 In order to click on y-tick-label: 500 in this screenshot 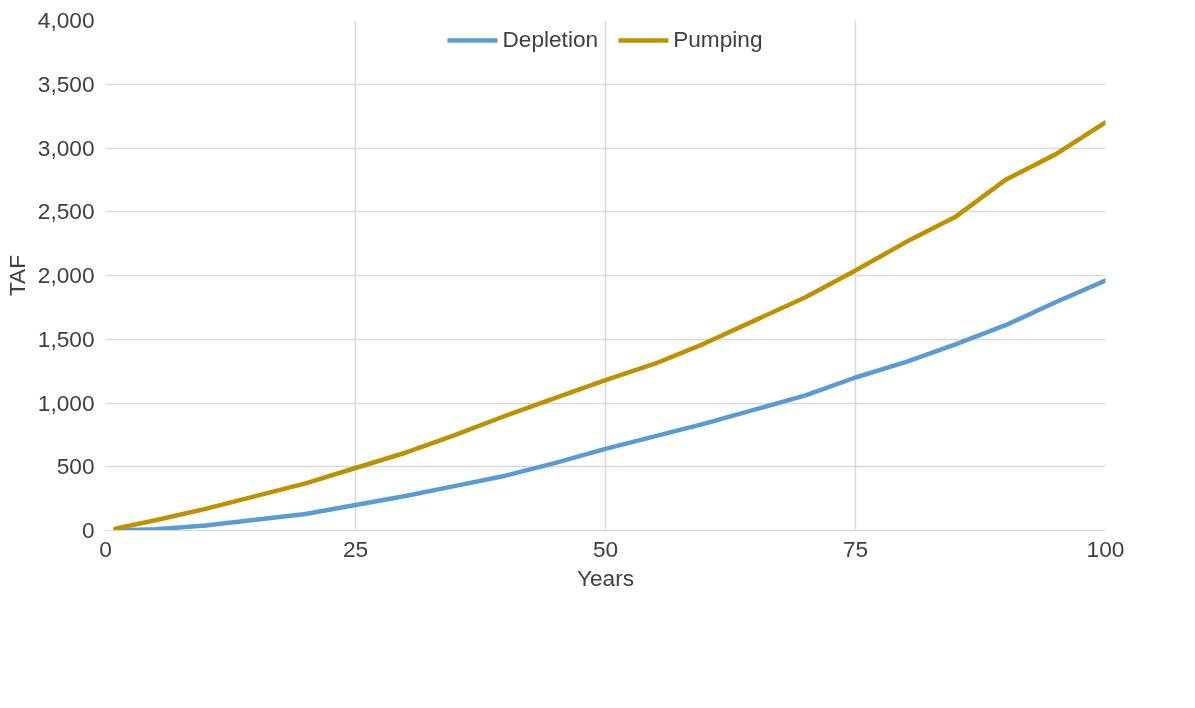, I will do `click(75, 466)`.